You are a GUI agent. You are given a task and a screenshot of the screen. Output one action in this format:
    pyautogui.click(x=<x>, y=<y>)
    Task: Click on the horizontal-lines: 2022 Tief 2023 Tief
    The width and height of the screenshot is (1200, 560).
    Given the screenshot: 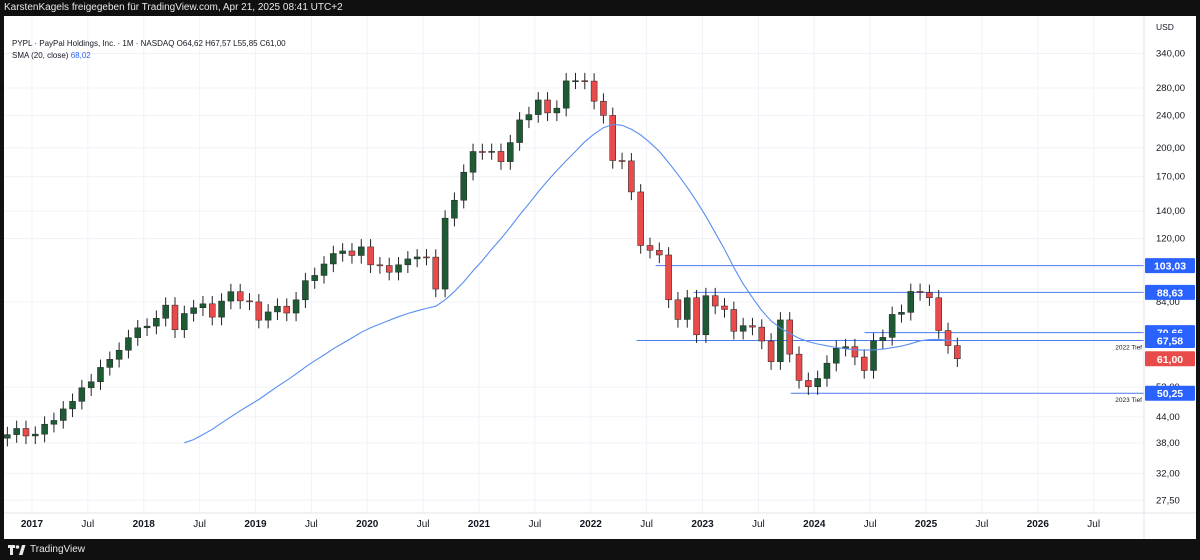 What is the action you would take?
    pyautogui.click(x=890, y=335)
    